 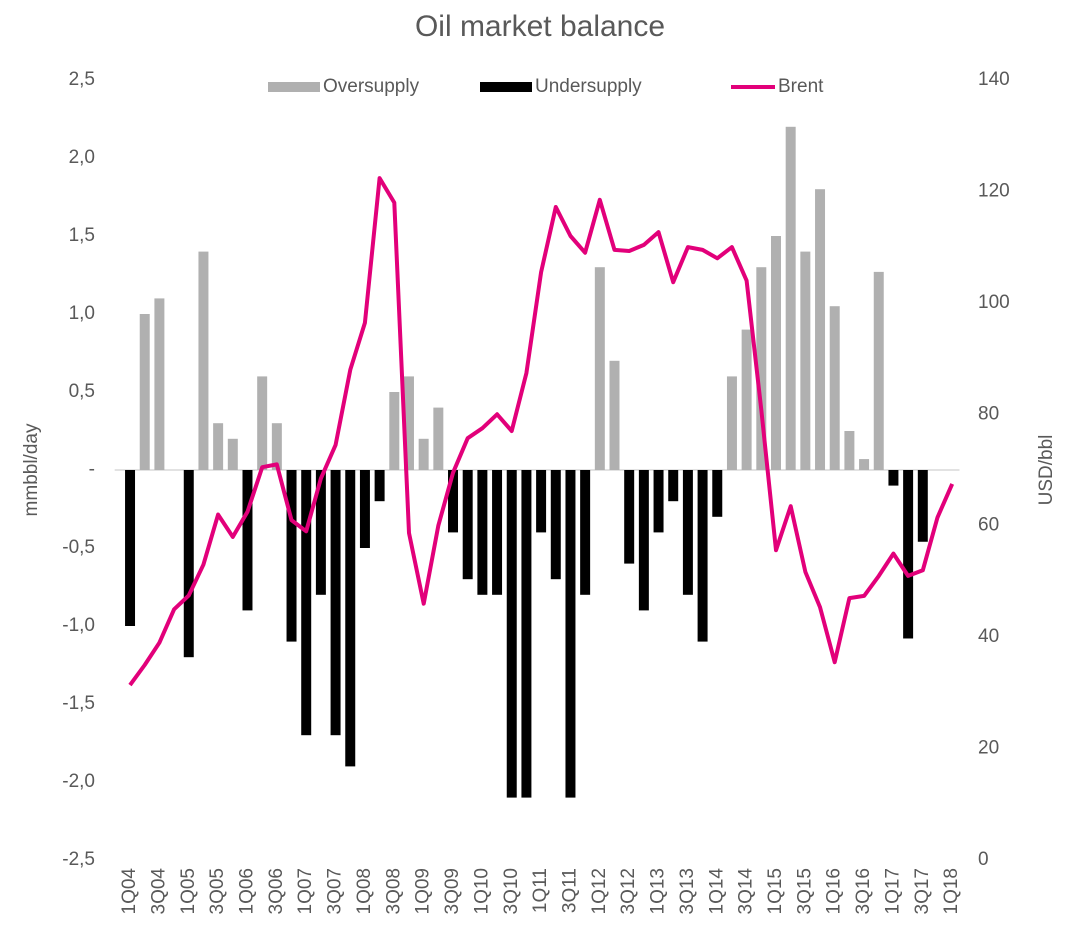 What do you see at coordinates (801, 86) in the screenshot?
I see `legend-label: Brent` at bounding box center [801, 86].